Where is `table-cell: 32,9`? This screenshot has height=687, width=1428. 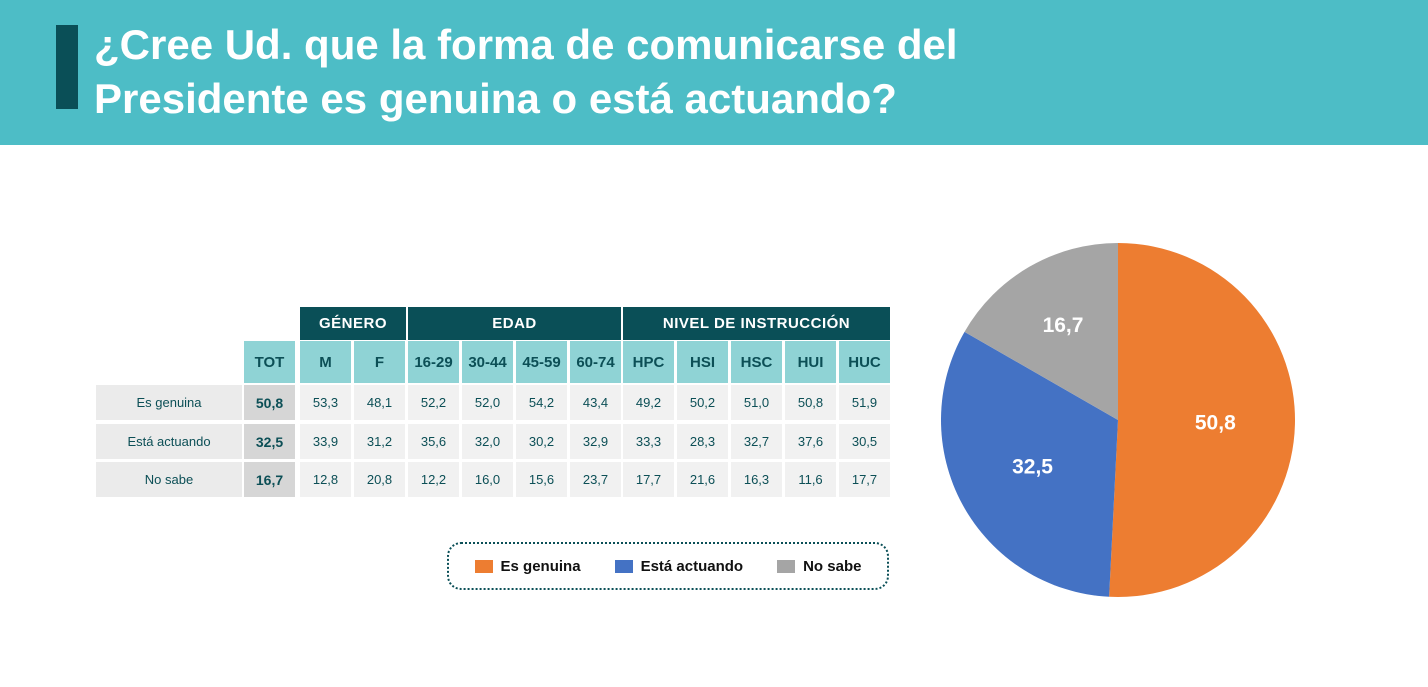
table-cell: 32,9 is located at coordinates (595, 441).